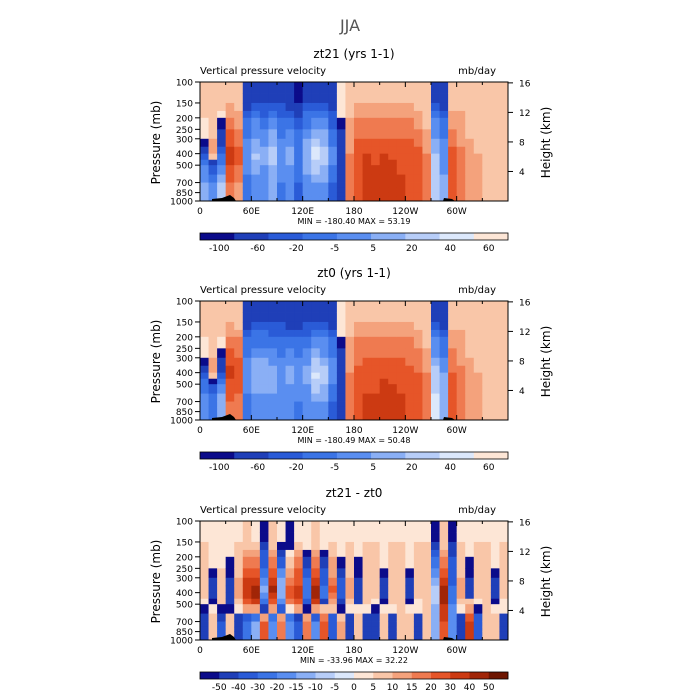  I want to click on colorbar-label: -20, so click(277, 688).